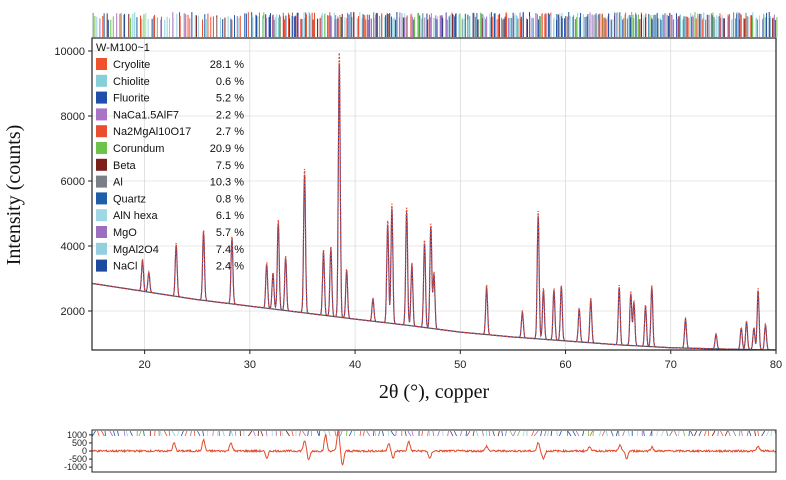 The width and height of the screenshot is (786, 480). What do you see at coordinates (75, 467) in the screenshot?
I see `difference-tick-label: -1000` at bounding box center [75, 467].